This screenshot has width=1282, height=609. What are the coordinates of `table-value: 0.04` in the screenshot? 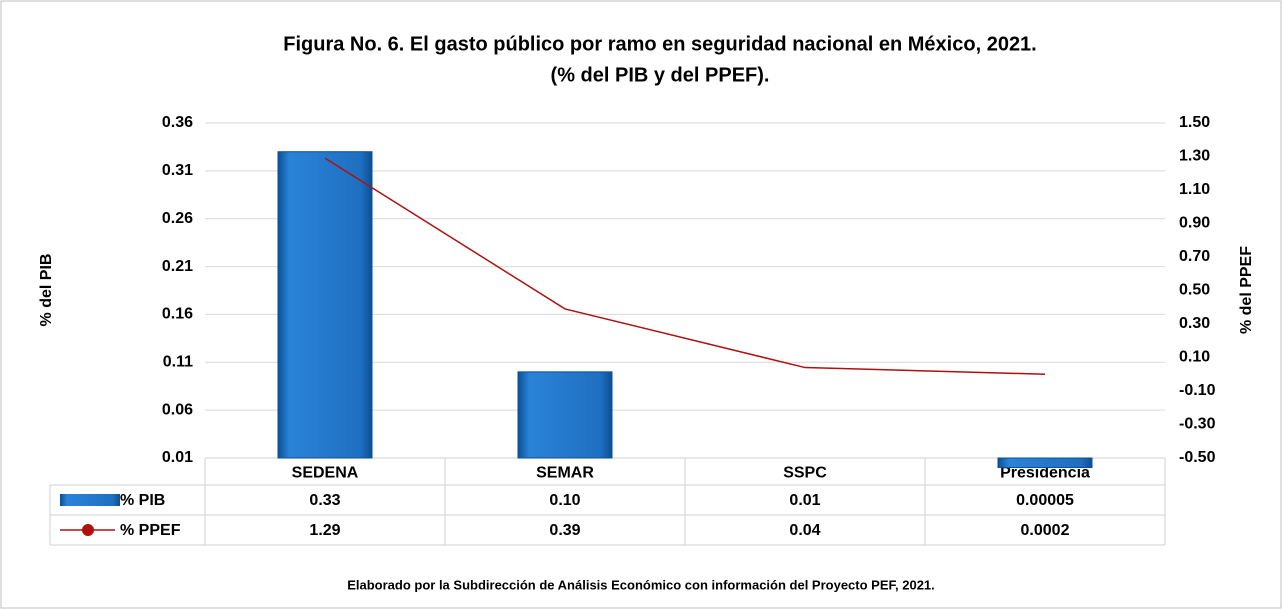 It's located at (804, 530).